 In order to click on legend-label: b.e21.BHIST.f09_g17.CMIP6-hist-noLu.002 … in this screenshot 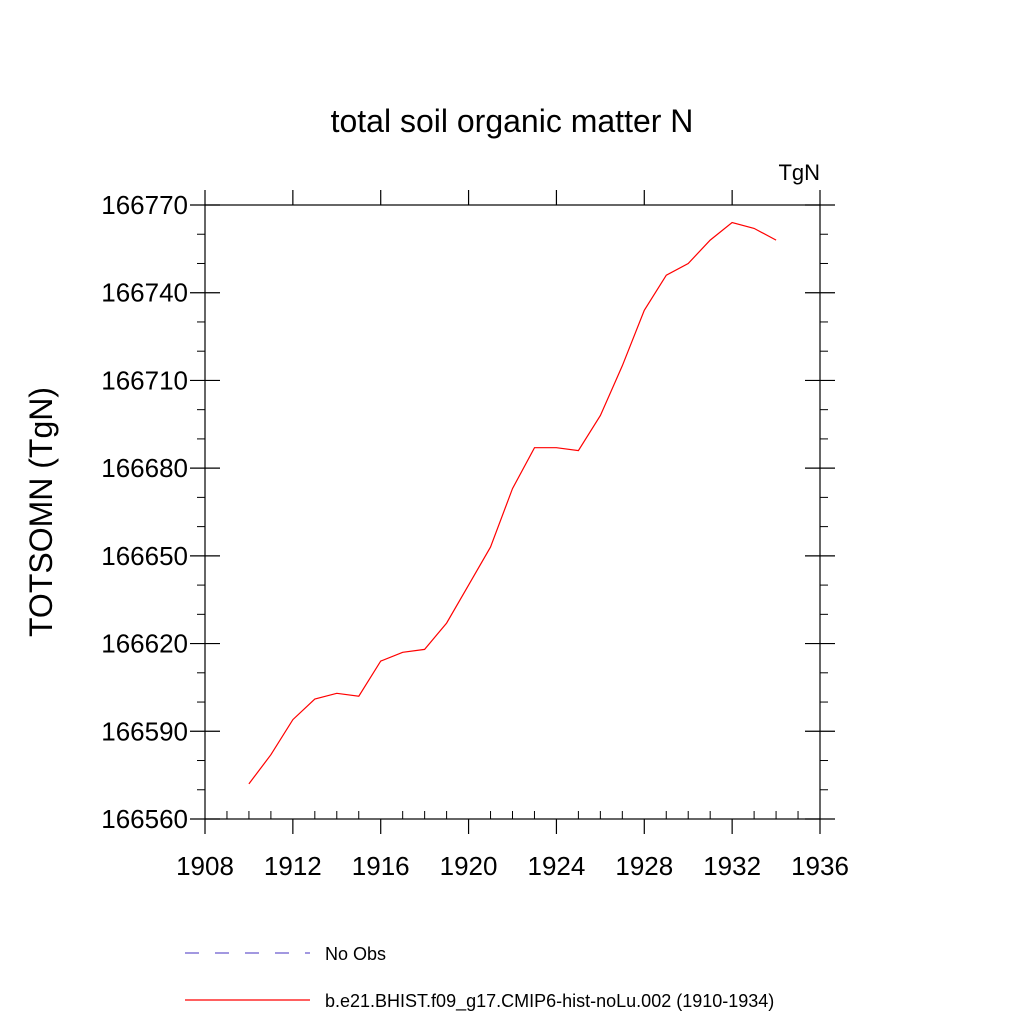, I will do `click(549, 1001)`.